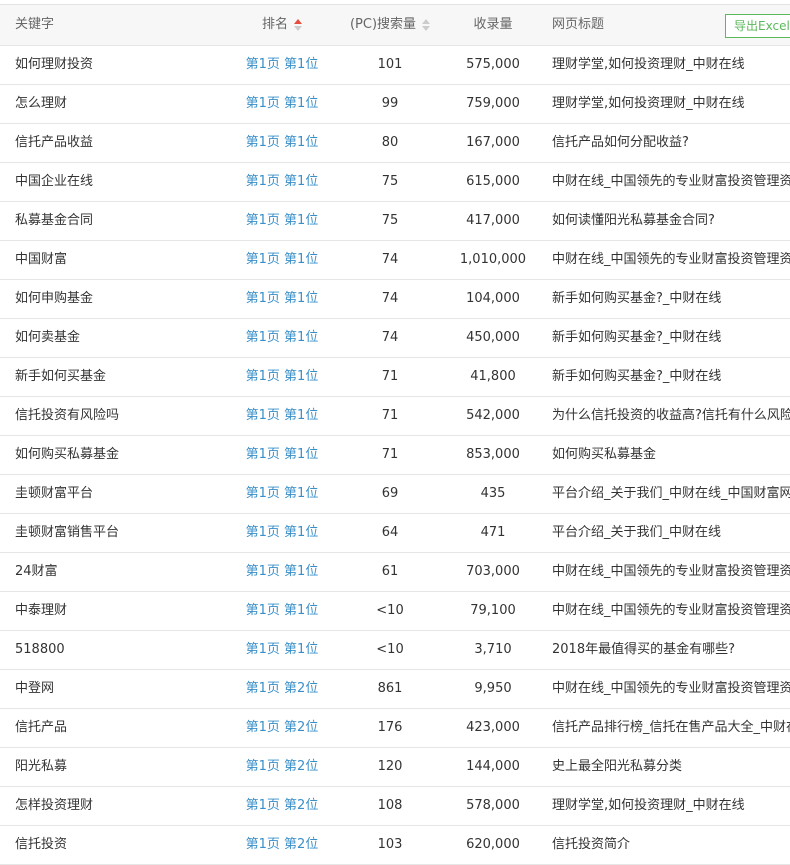  Describe the element at coordinates (493, 24) in the screenshot. I see `header-indexed: 收录量` at that location.